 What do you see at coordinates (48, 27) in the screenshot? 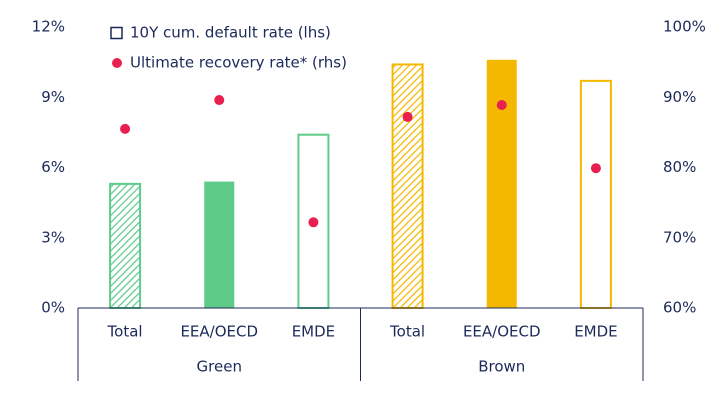
I see `y-tick-label: 12%` at bounding box center [48, 27].